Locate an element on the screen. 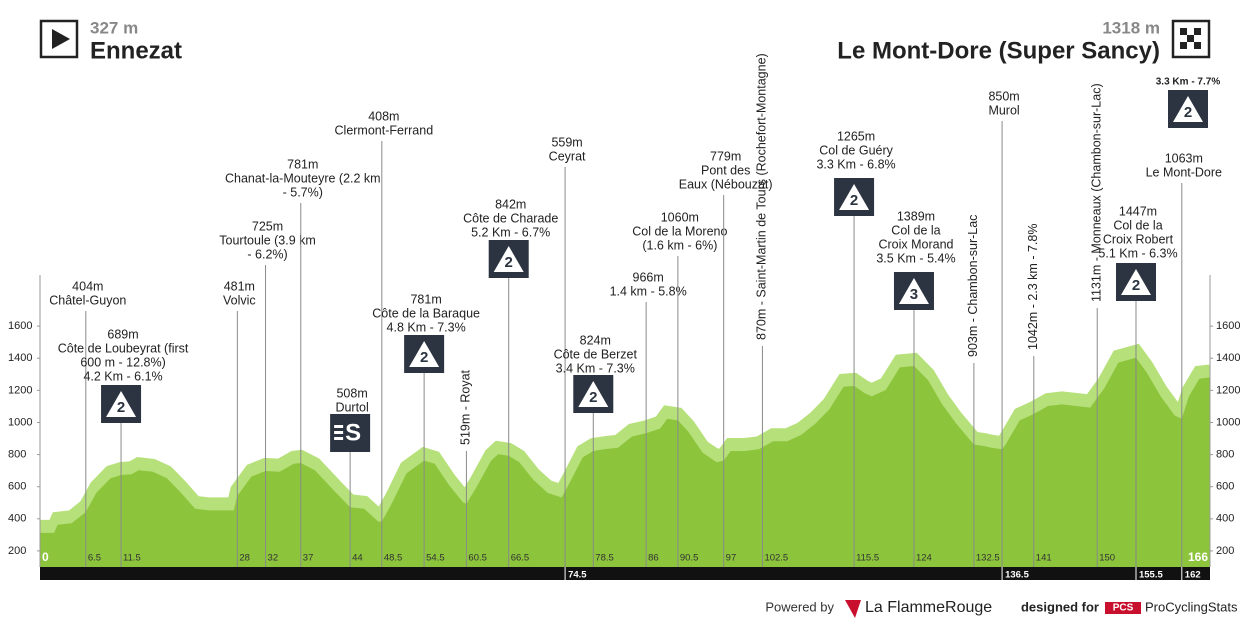 This screenshot has height=625, width=1250. badge-label: S is located at coordinates (353, 432).